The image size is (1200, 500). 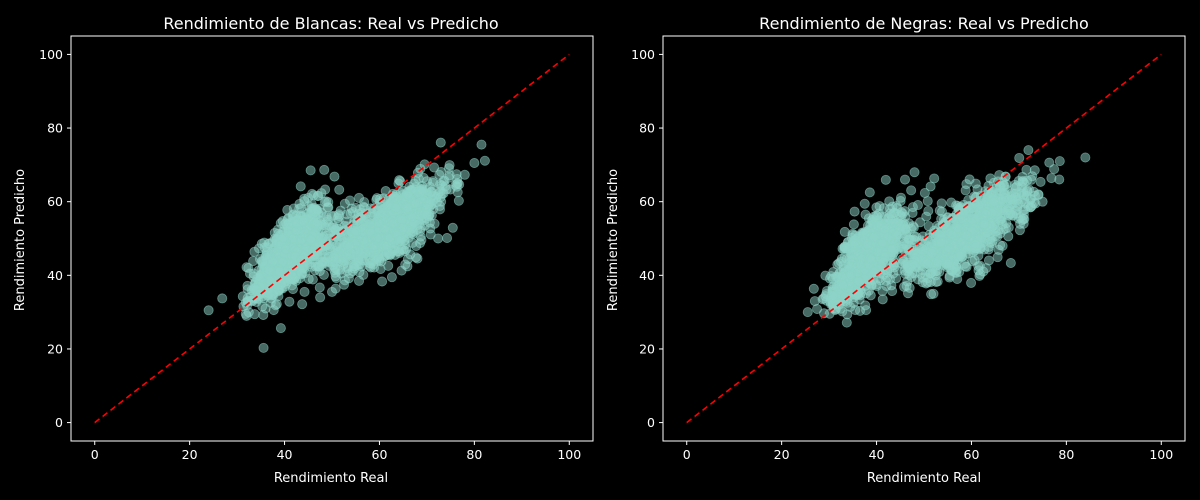 I want to click on x-tick-label: 20, so click(x=782, y=454).